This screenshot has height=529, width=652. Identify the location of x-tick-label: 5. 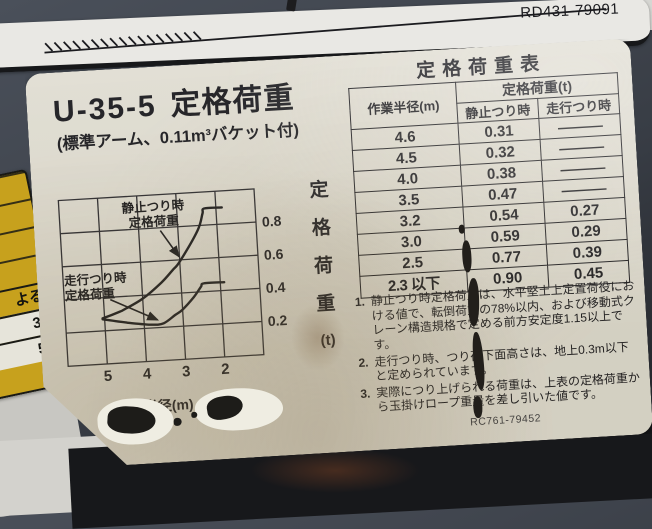
(107, 376).